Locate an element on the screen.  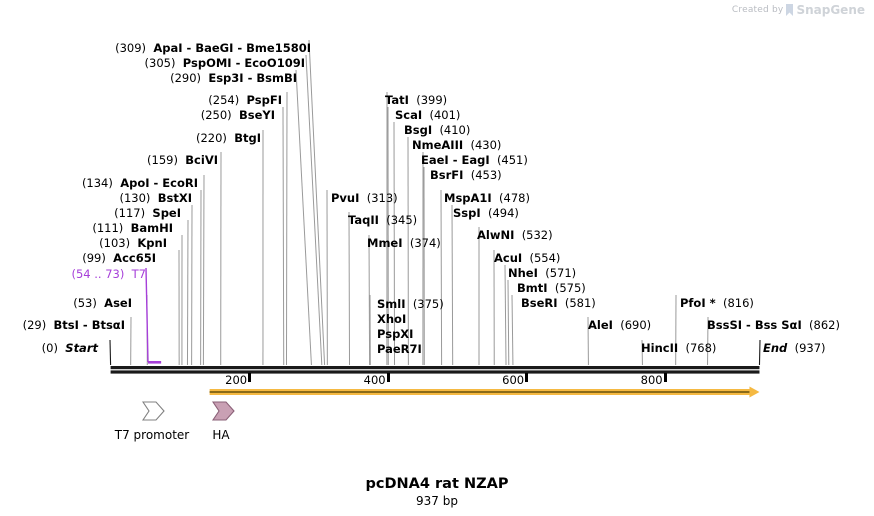
enzyme-position: (134) is located at coordinates (97, 183).